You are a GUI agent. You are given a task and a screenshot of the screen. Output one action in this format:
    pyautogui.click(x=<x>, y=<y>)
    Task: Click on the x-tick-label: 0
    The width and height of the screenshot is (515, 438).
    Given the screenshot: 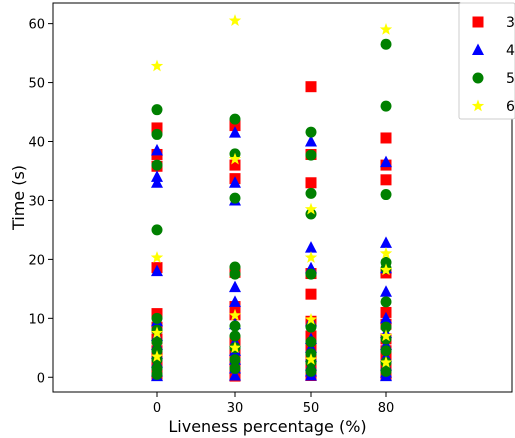 What is the action you would take?
    pyautogui.click(x=157, y=408)
    